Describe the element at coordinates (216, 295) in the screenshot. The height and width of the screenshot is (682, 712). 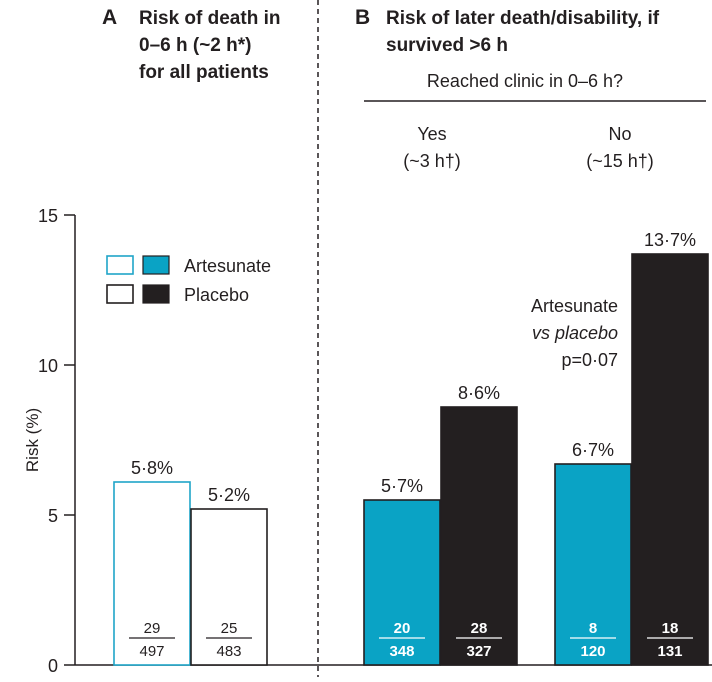
I see `legend-placebo-label: Placebo` at that location.